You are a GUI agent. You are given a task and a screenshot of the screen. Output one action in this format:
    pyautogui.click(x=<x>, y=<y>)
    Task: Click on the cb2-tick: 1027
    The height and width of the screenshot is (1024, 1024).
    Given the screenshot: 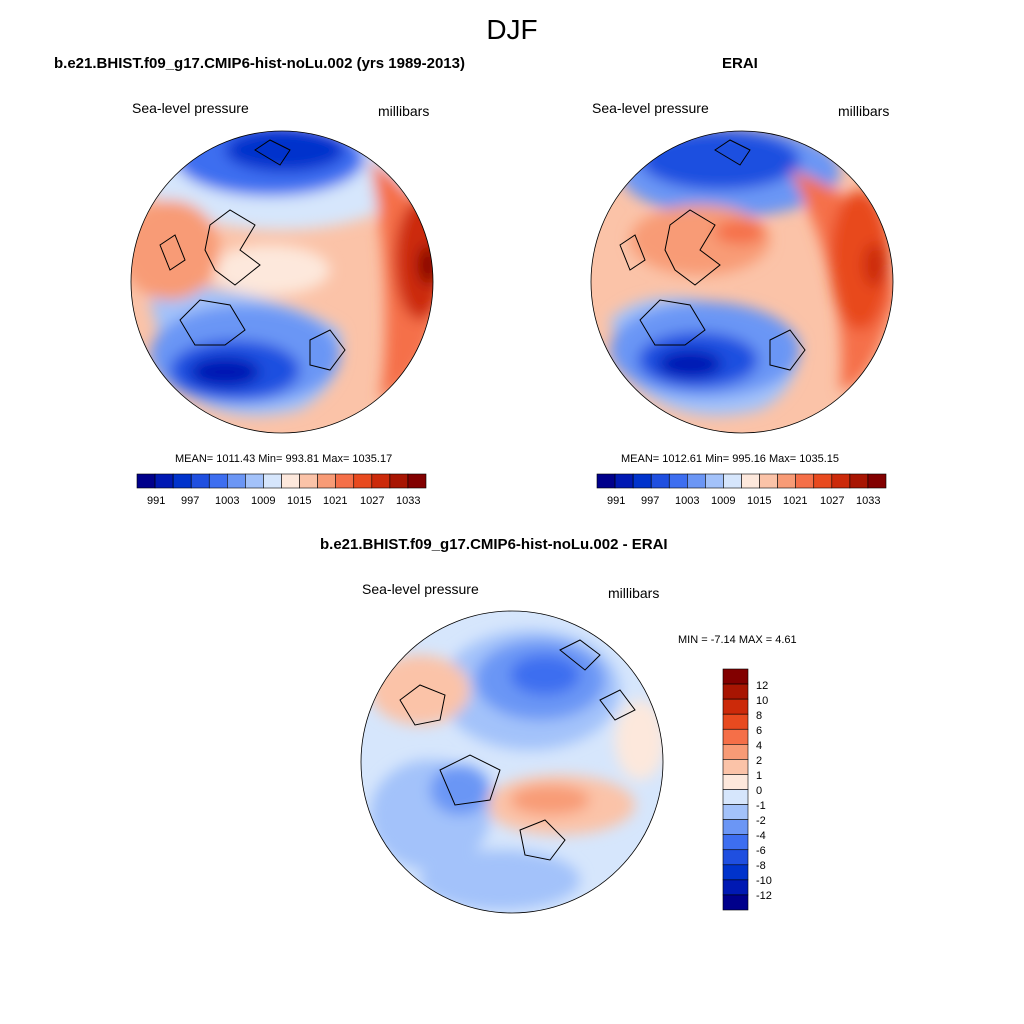 What is the action you would take?
    pyautogui.click(x=832, y=501)
    